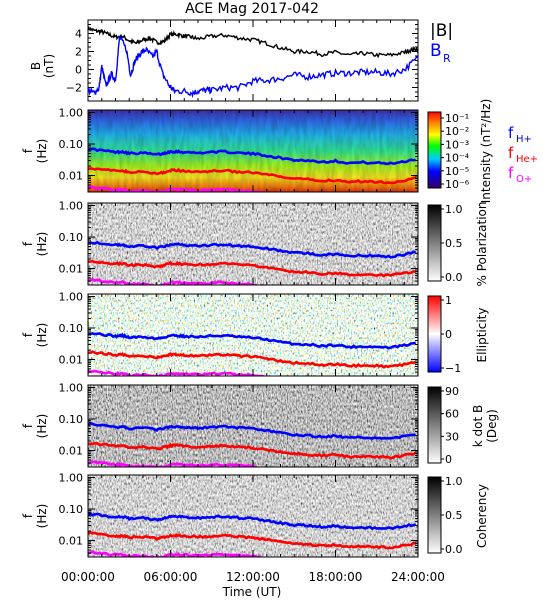 The image size is (550, 600). What do you see at coordinates (457, 131) in the screenshot?
I see `colorbar-tick-label: 10⁻²` at bounding box center [457, 131].